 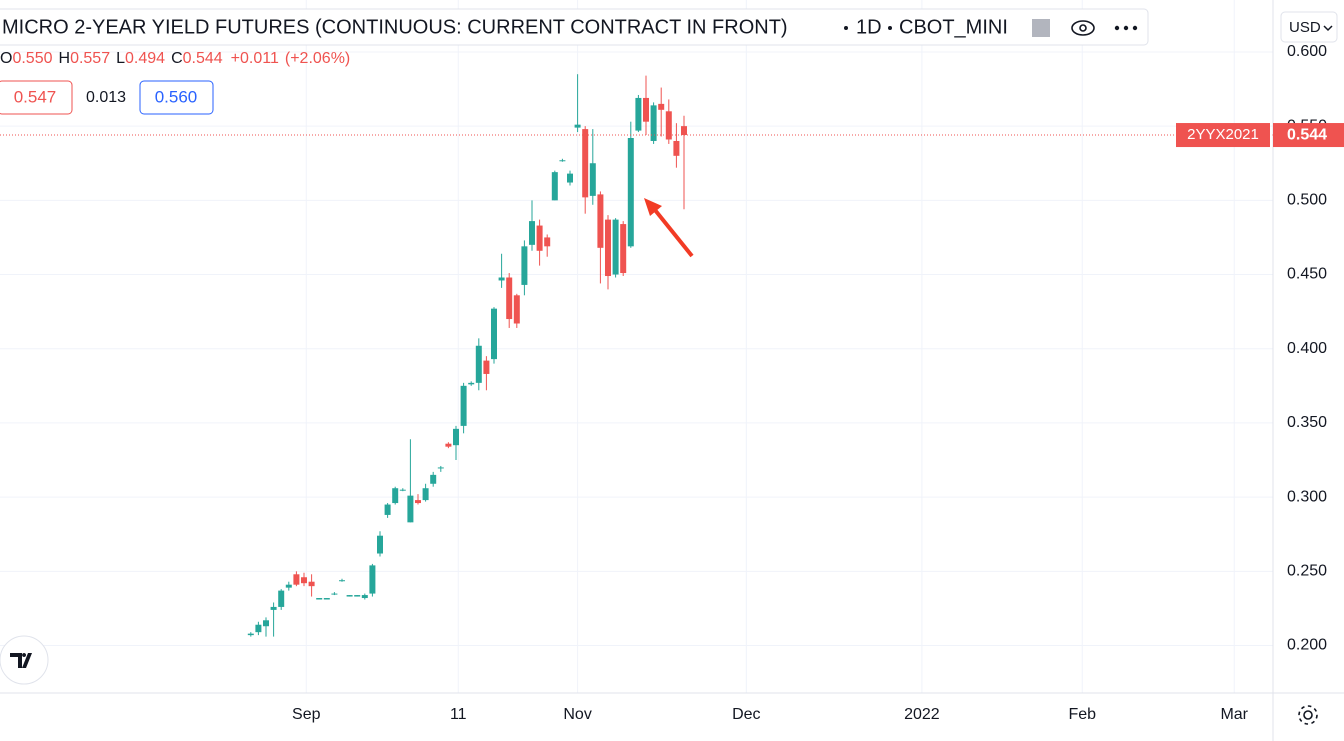 I want to click on separator, so click(x=890, y=28).